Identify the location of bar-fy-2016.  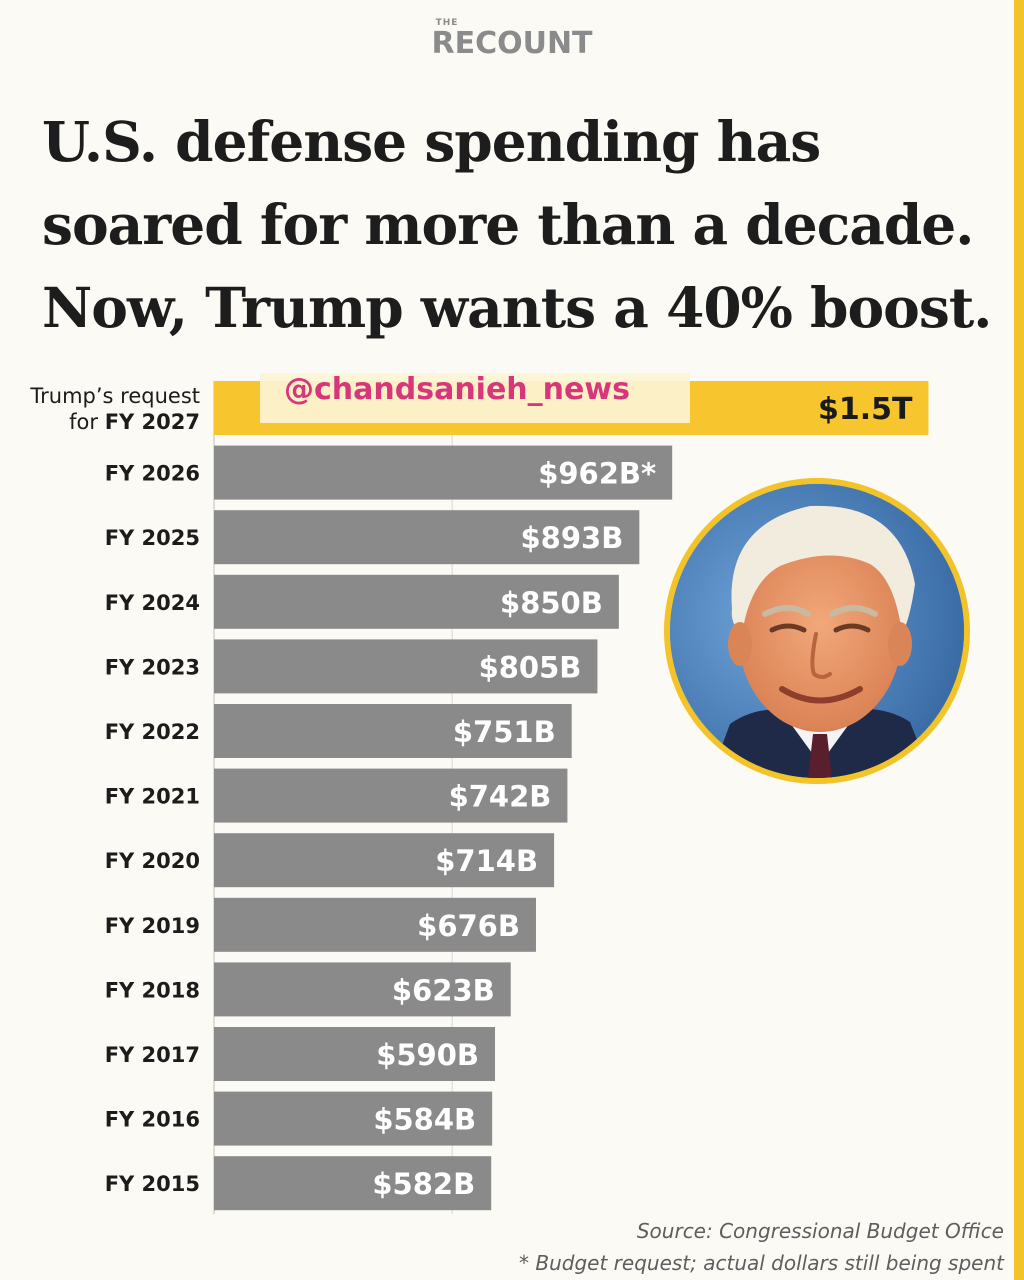
(353, 1118).